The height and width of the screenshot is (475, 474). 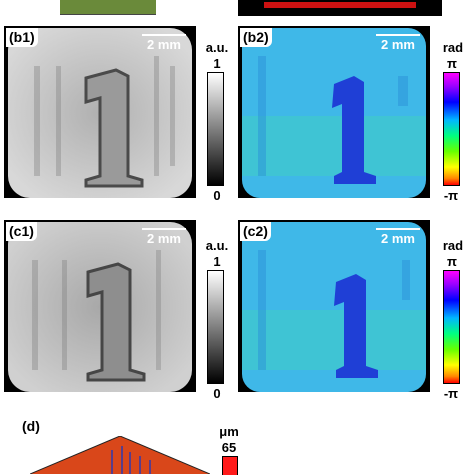 What do you see at coordinates (217, 393) in the screenshot?
I see `c1-colorbar-min: 0` at bounding box center [217, 393].